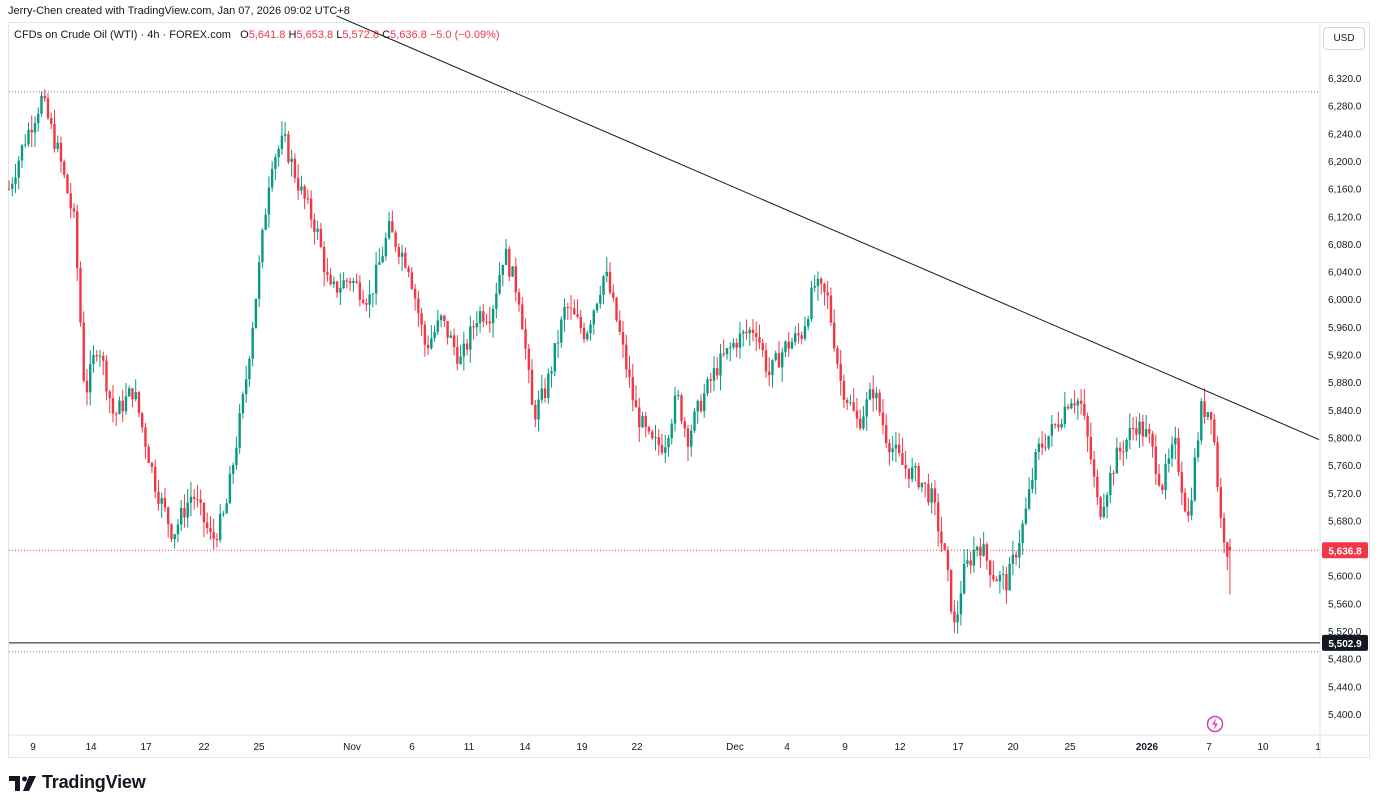  What do you see at coordinates (1345, 79) in the screenshot?
I see `y-tick-label: 6,320.0` at bounding box center [1345, 79].